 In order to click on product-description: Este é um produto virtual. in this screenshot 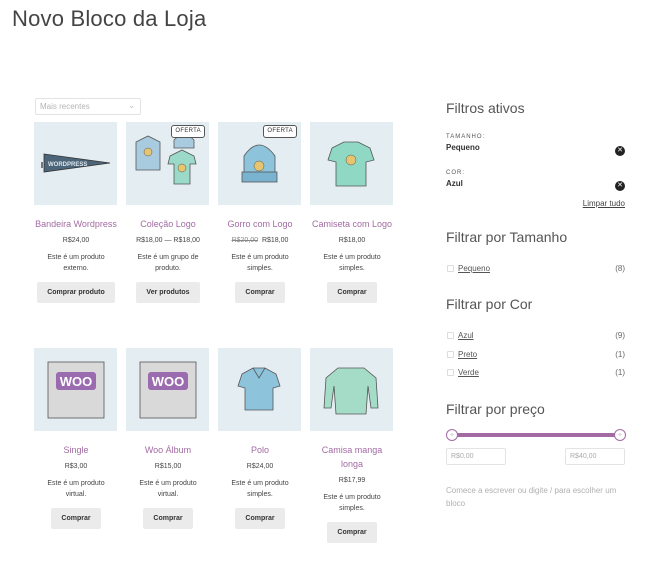, I will do `click(168, 489)`.